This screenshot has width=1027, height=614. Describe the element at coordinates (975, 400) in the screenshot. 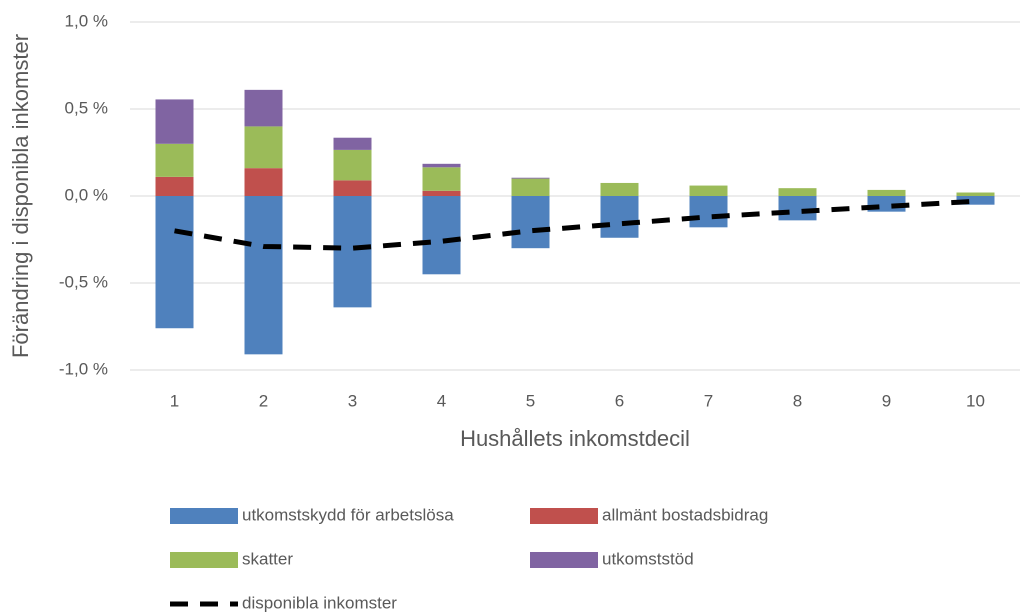

I see `x-tick-label: 10` at that location.